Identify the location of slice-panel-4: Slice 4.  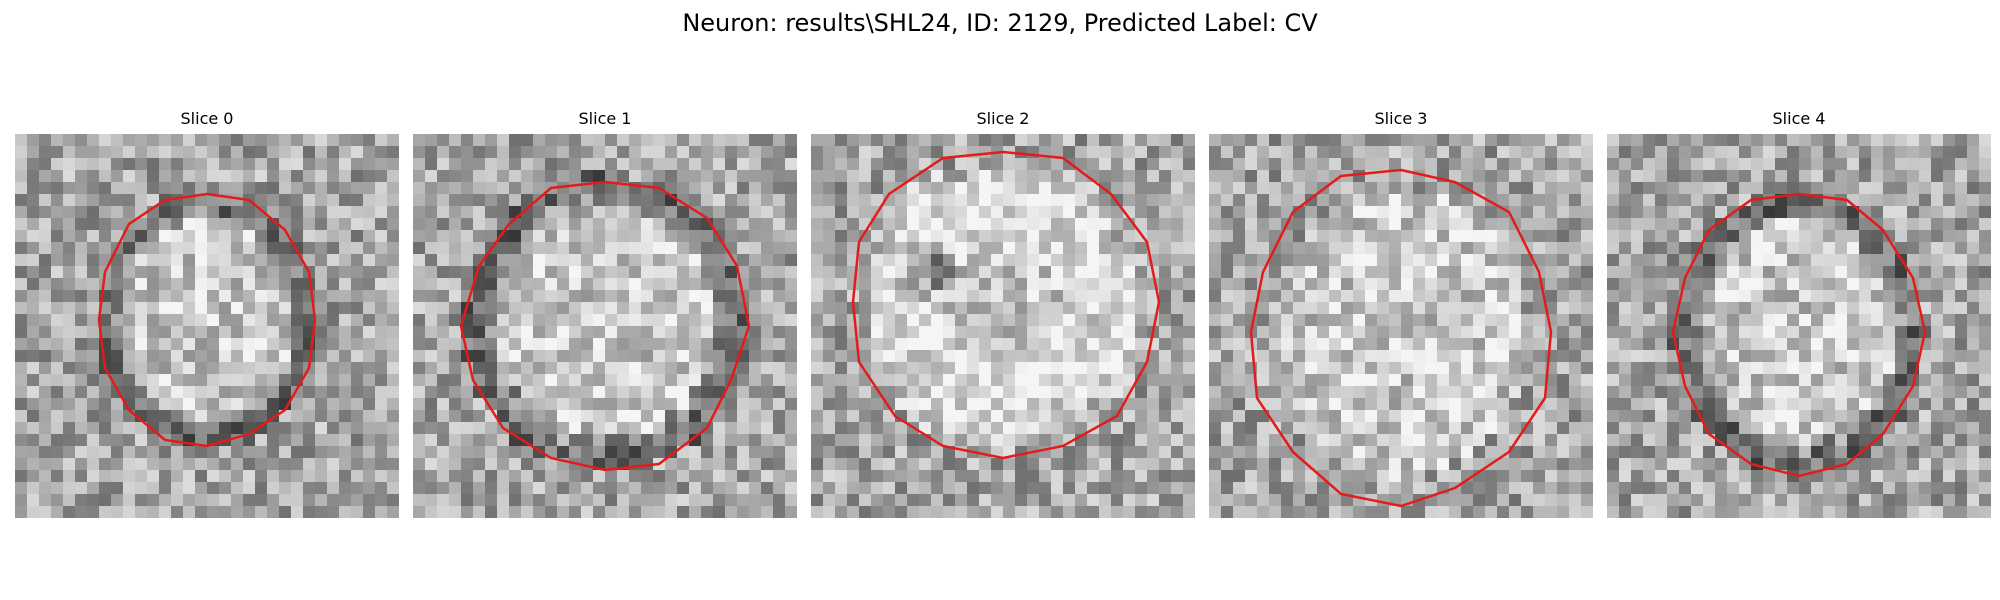
(1799, 314).